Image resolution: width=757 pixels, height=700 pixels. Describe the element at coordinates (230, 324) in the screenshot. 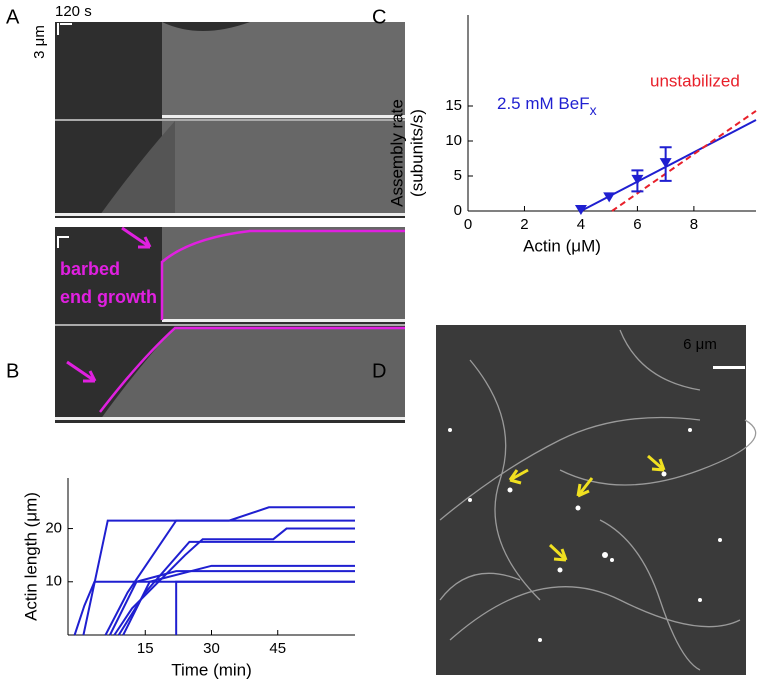

I see `kymograph-bottom` at that location.